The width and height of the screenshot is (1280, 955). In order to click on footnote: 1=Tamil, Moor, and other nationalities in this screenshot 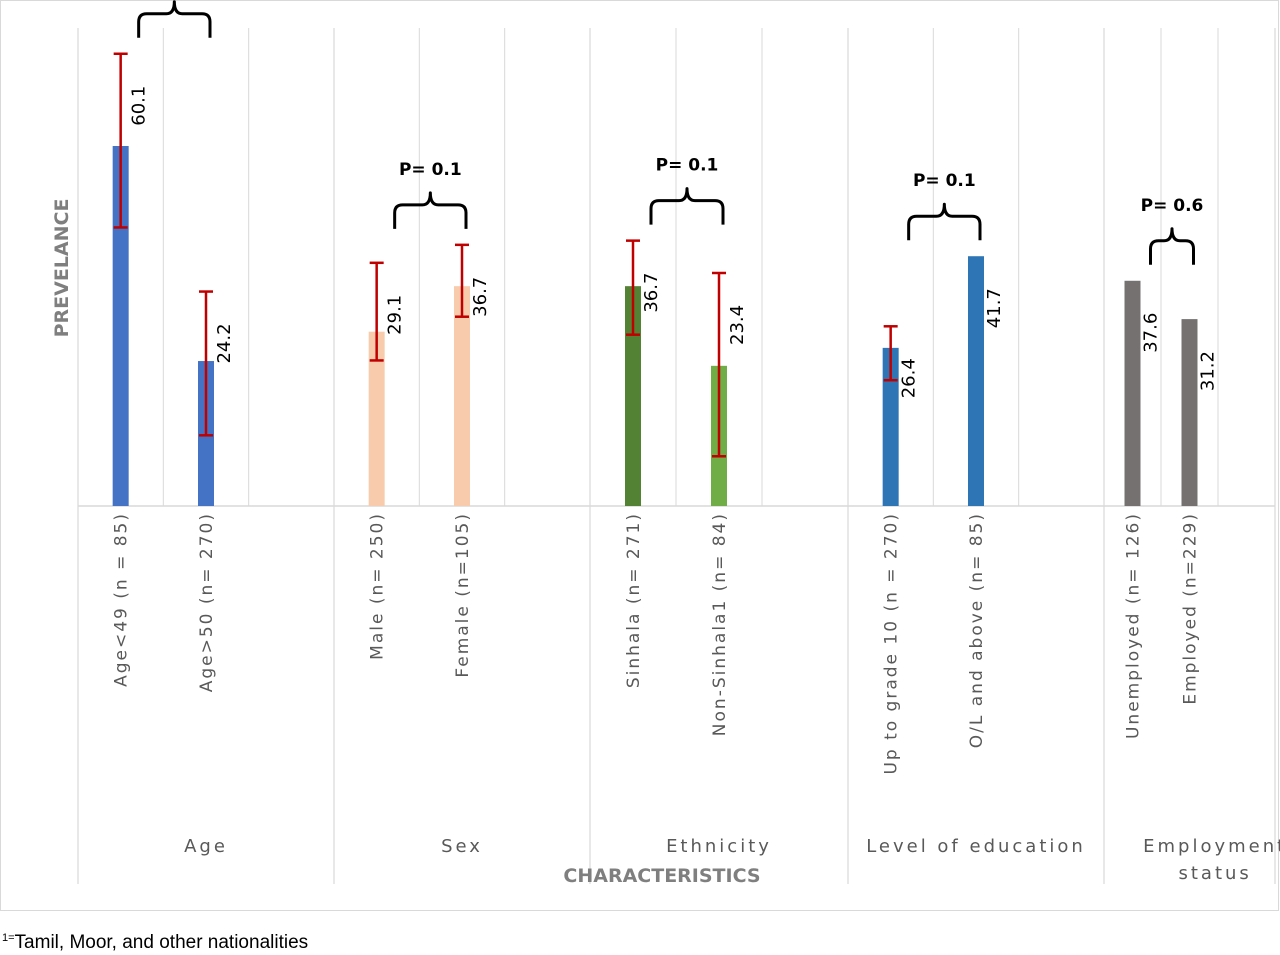, I will do `click(155, 943)`.